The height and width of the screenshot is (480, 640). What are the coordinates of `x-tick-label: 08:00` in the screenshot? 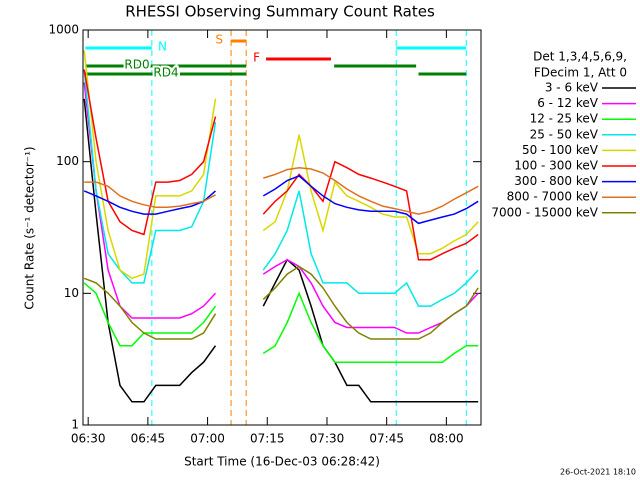 It's located at (446, 439).